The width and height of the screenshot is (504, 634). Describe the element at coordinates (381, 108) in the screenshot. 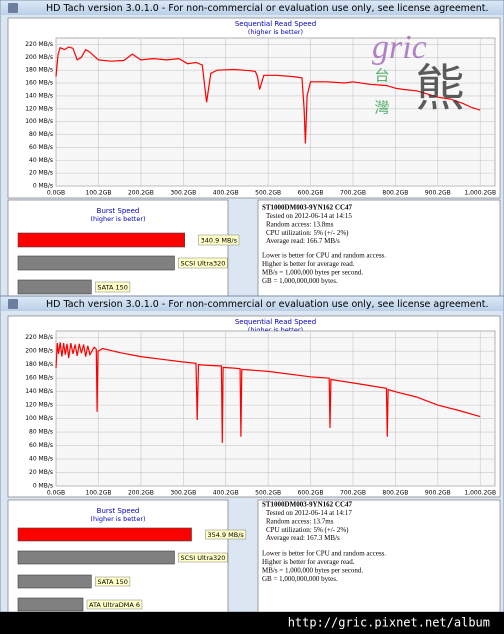

I see `watermark-char: 灣` at that location.